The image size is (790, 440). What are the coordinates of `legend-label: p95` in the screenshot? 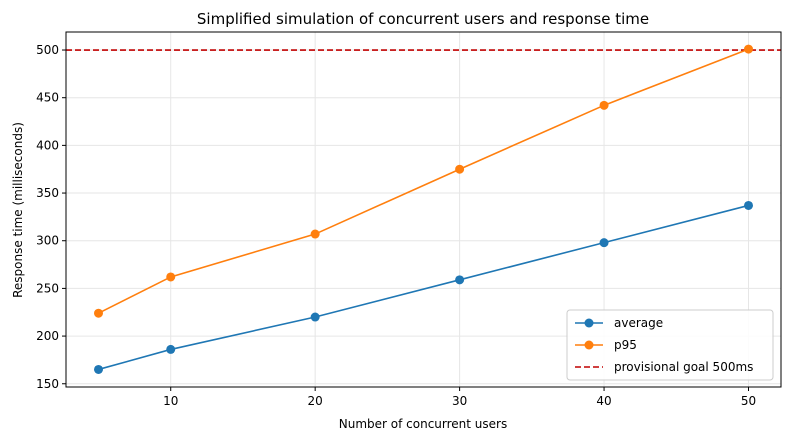 It's located at (625, 345).